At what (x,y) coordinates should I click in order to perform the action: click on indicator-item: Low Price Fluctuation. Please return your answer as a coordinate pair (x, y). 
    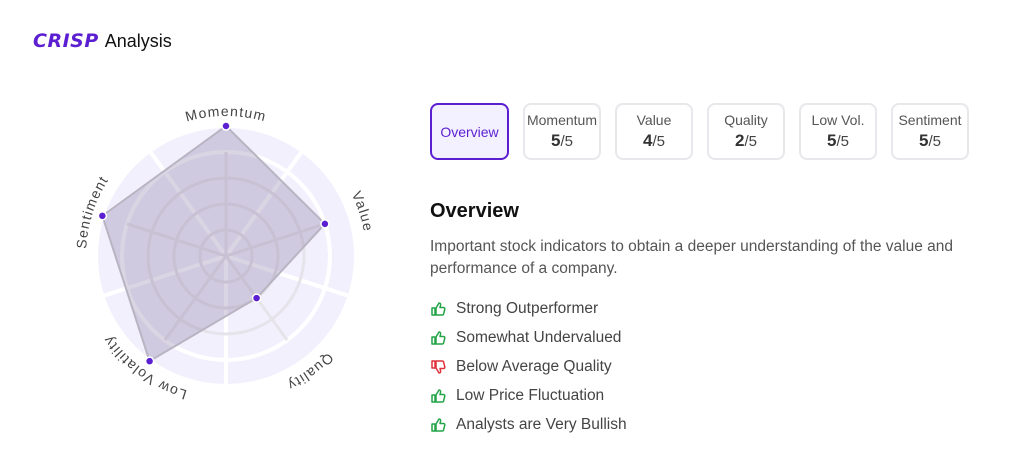
    Looking at the image, I should click on (528, 396).